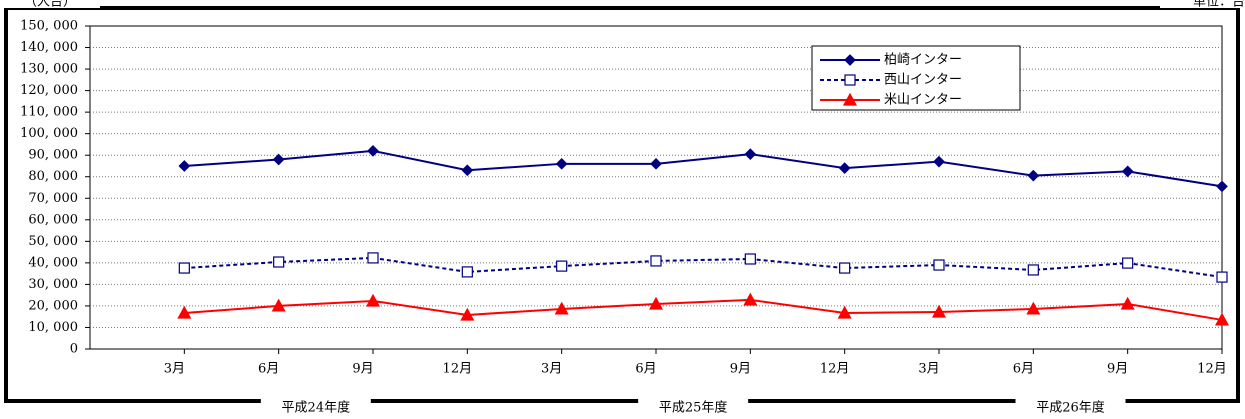 The height and width of the screenshot is (419, 1245). I want to click on y-tick-label: 80, 000, so click(53, 176).